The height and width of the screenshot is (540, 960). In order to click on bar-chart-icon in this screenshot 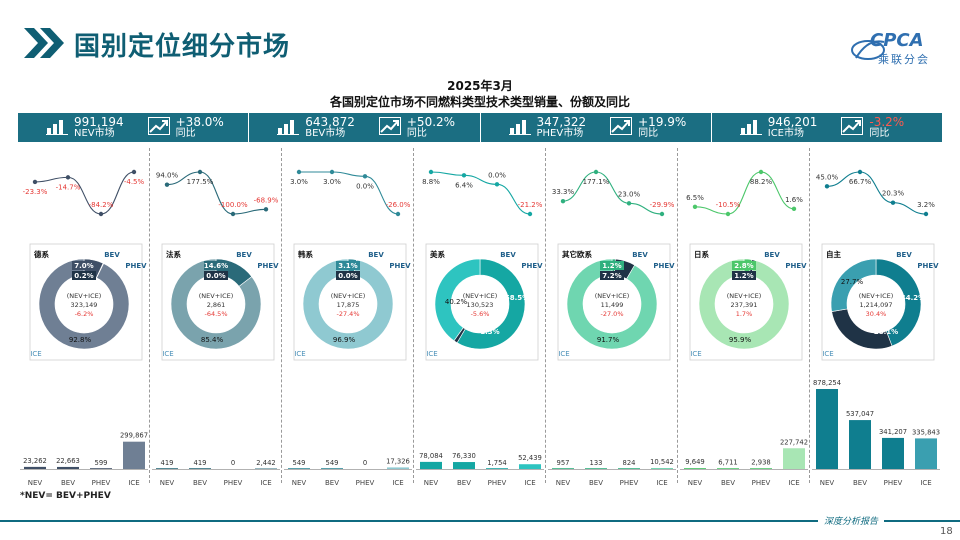, I will do `click(57, 127)`.